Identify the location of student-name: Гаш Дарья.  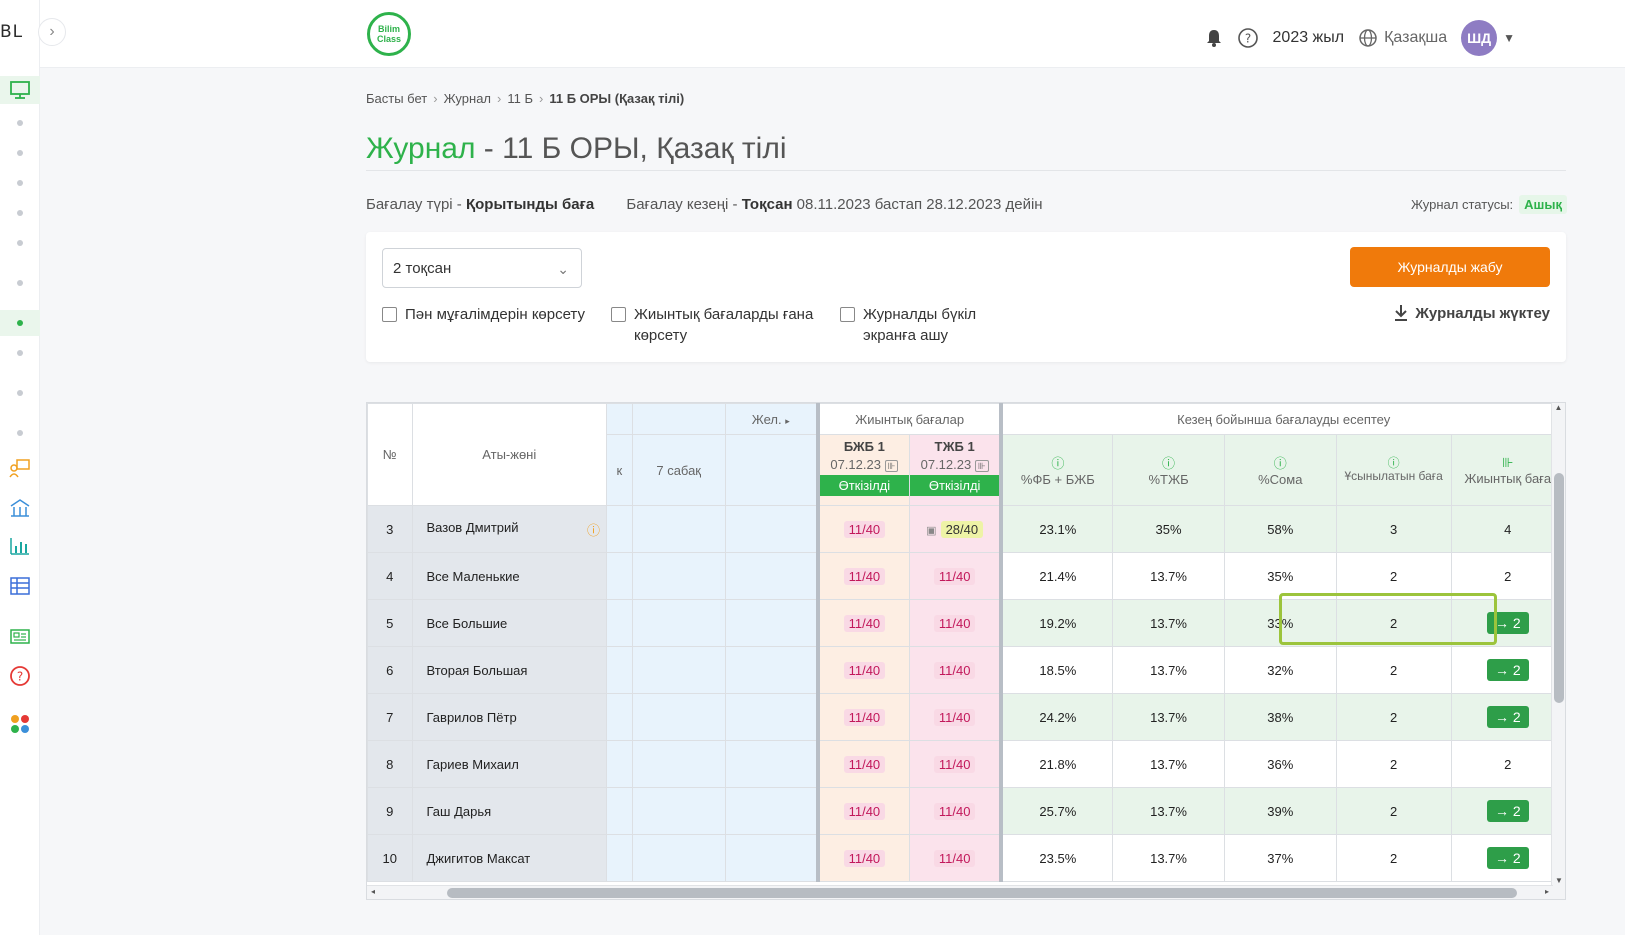
(509, 811).